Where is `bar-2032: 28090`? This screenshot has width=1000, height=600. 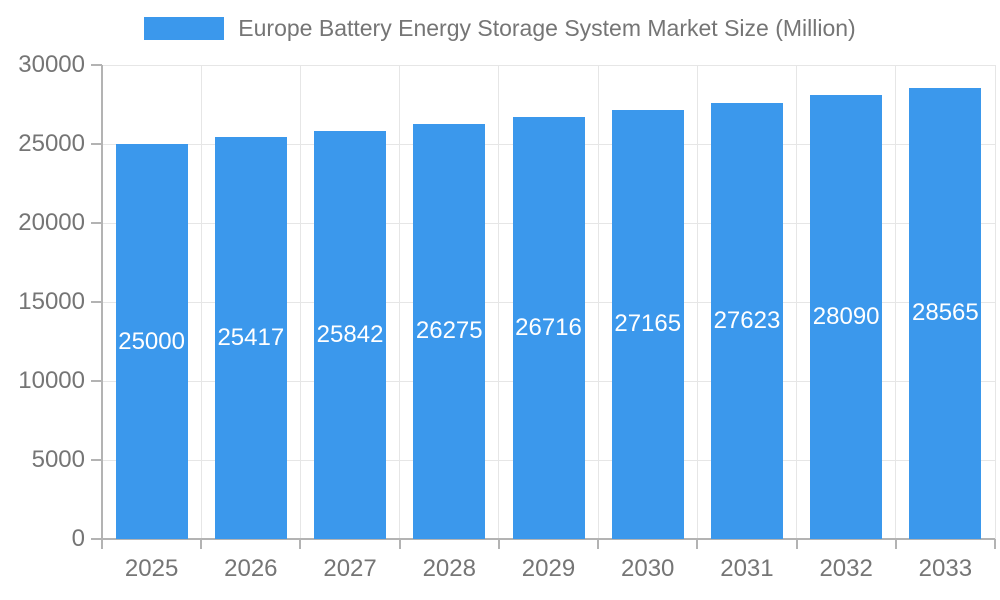 bar-2032: 28090 is located at coordinates (846, 317).